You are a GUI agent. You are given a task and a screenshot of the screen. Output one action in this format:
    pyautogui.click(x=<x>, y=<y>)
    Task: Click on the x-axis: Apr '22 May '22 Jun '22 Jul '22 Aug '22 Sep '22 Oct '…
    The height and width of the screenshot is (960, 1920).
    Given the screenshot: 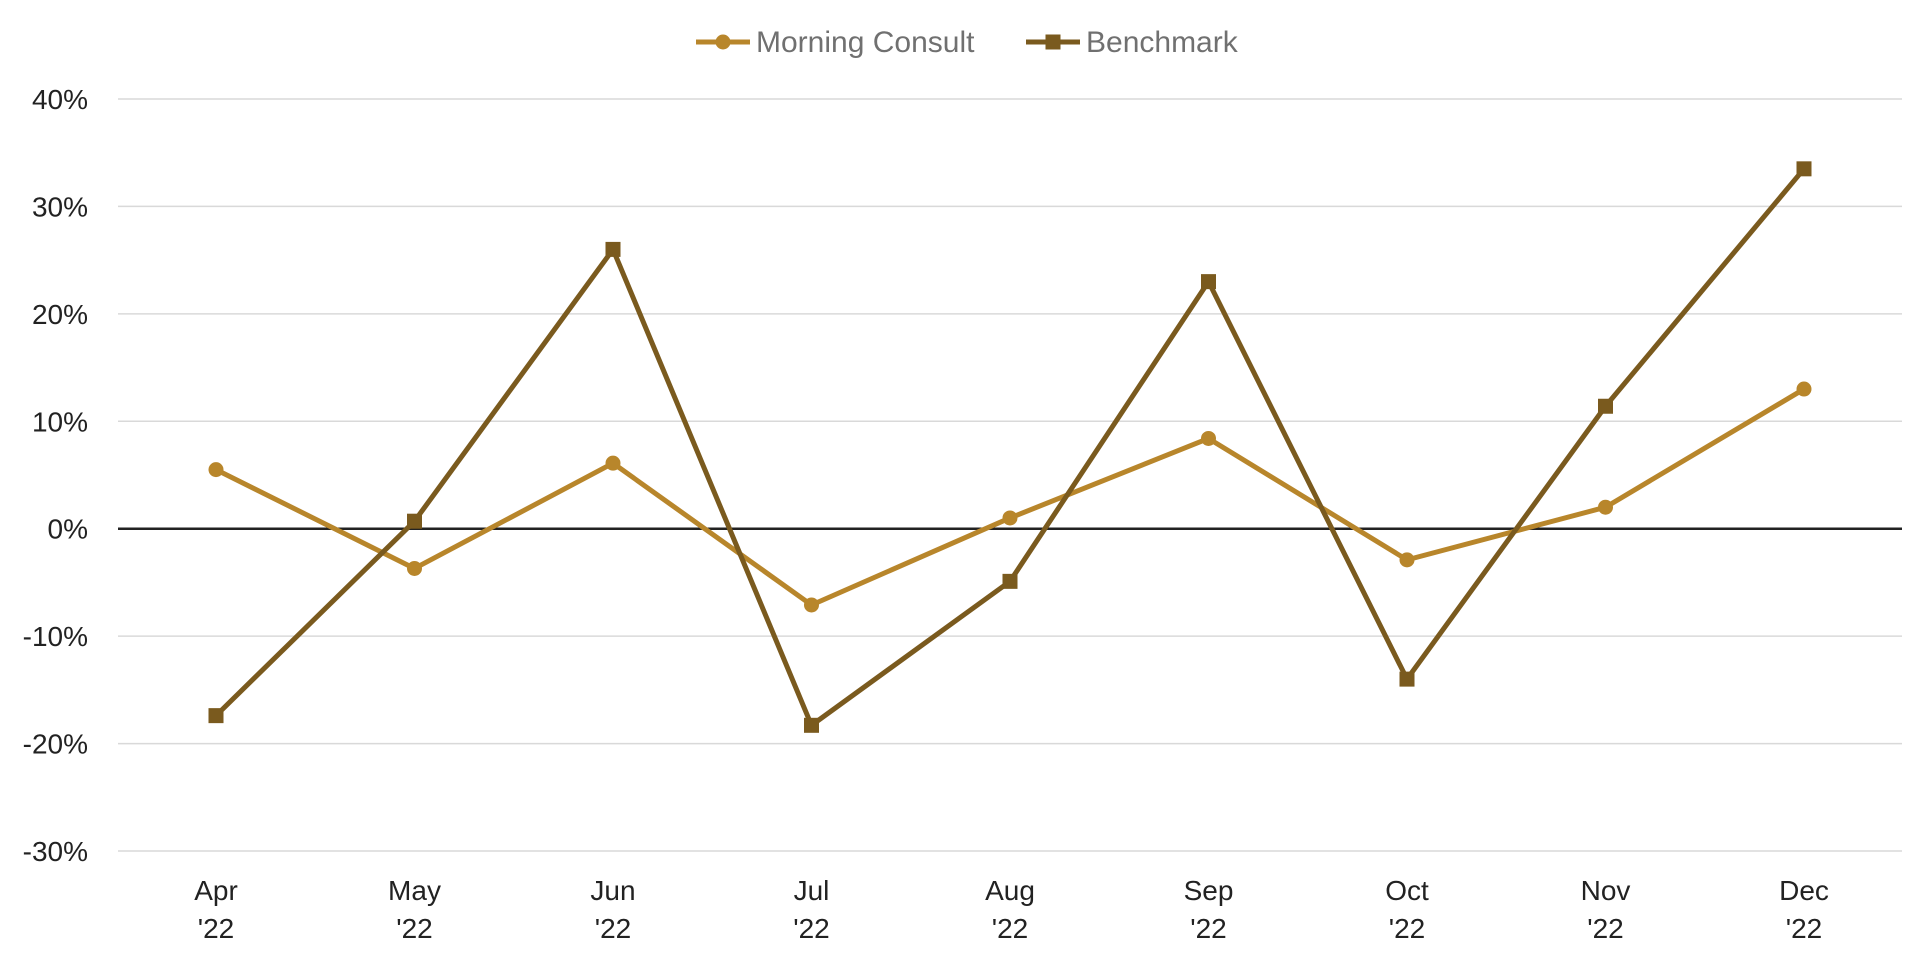 What is the action you would take?
    pyautogui.click(x=1011, y=909)
    